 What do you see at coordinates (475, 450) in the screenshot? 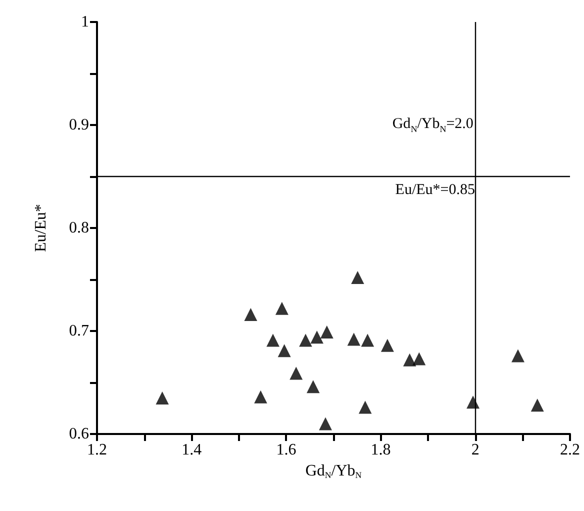
I see `x-tick-label: 2` at bounding box center [475, 450].